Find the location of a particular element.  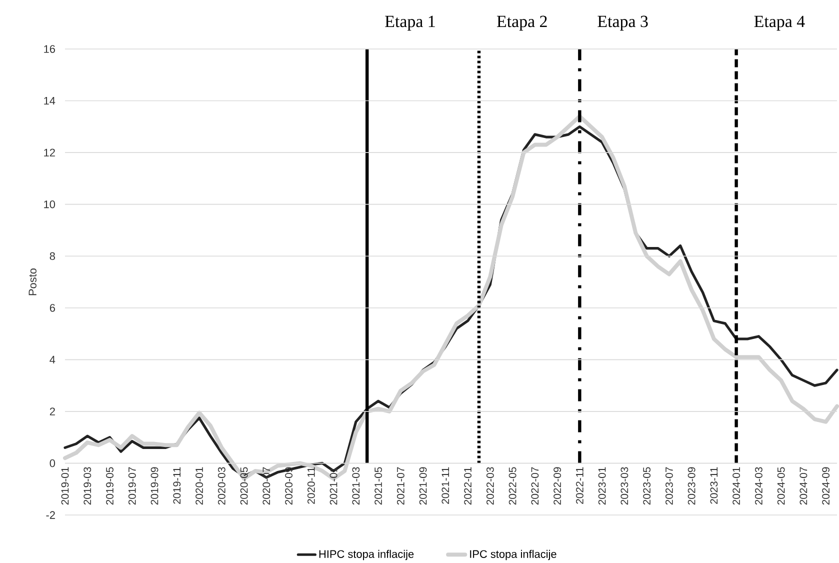

x-tick-label: 2022-11 is located at coordinates (580, 485).